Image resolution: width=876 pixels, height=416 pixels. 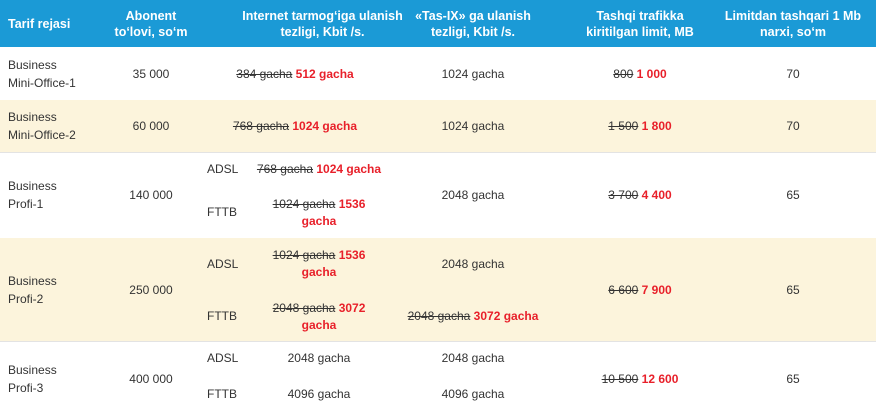 I want to click on traffic-limit: 6 600 7 900, so click(x=640, y=289).